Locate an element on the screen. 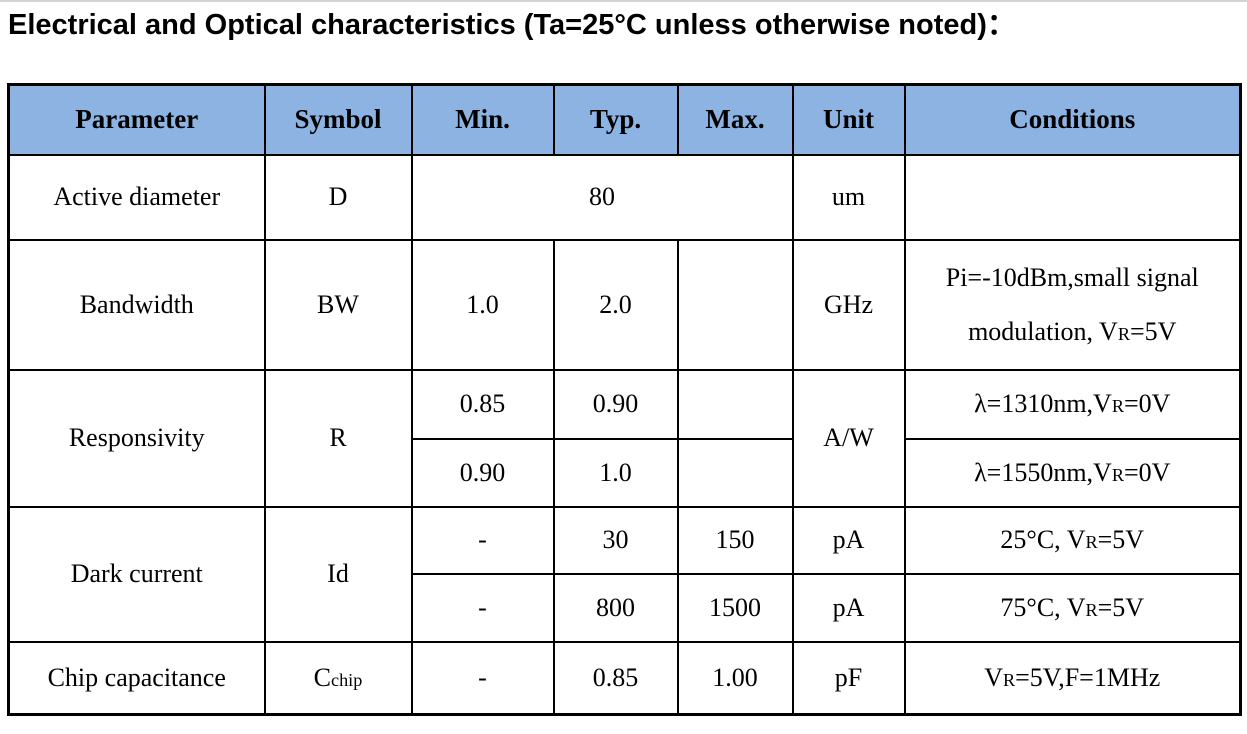  cell-chip-capacitance-conditions: VR=5V,F=1MHz is located at coordinates (1072, 678).